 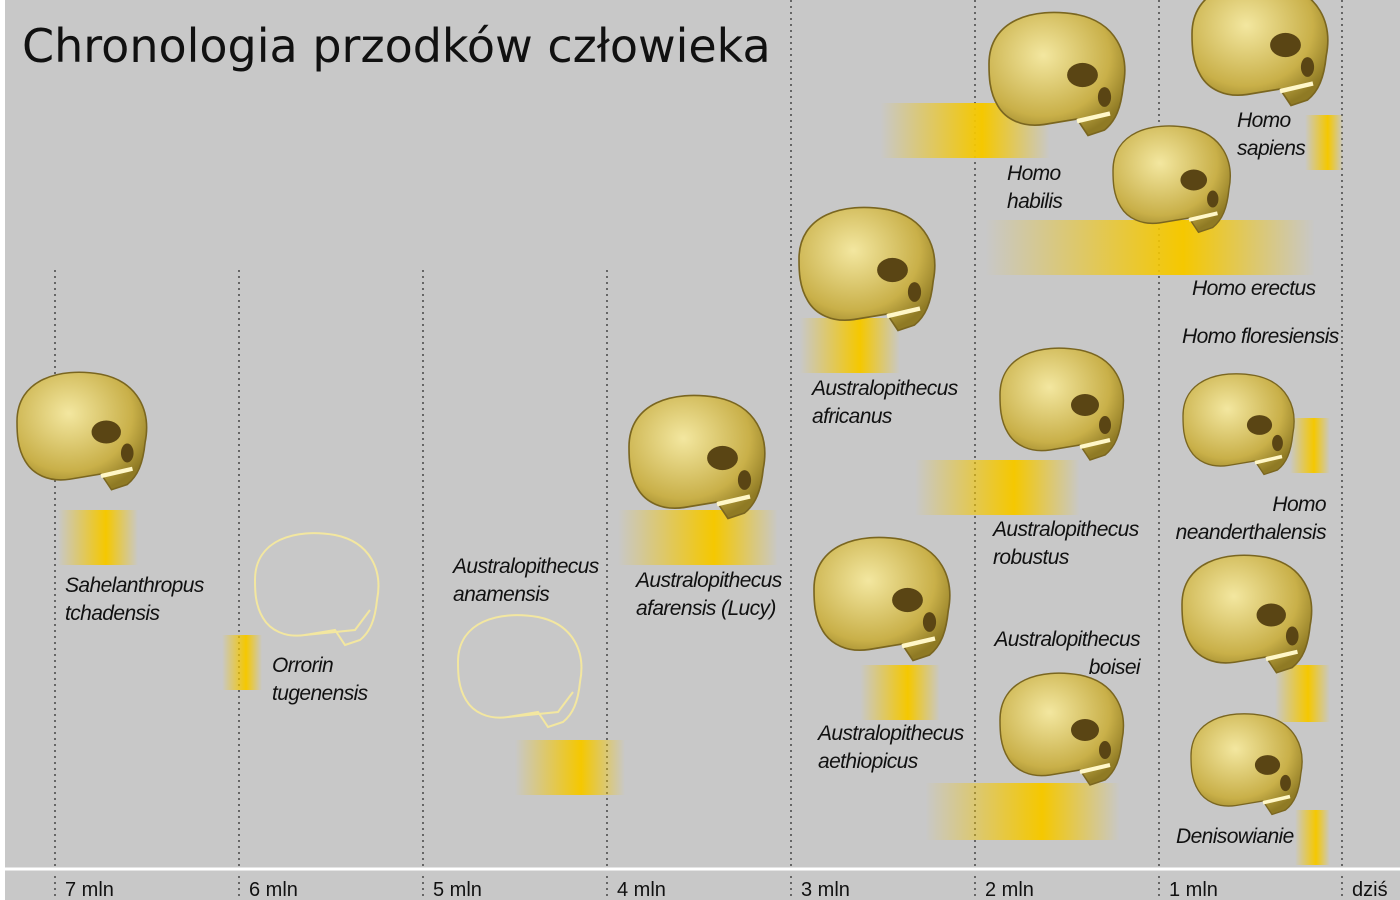 What do you see at coordinates (1235, 836) in the screenshot?
I see `species-label: Denisowianie` at bounding box center [1235, 836].